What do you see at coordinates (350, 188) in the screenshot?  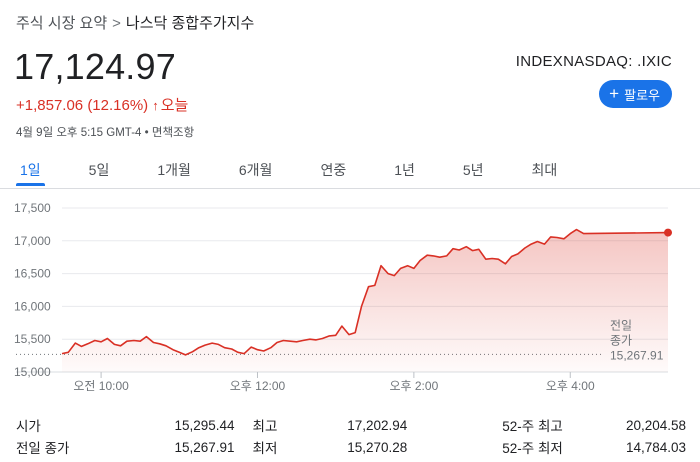 I see `tabs-divider` at bounding box center [350, 188].